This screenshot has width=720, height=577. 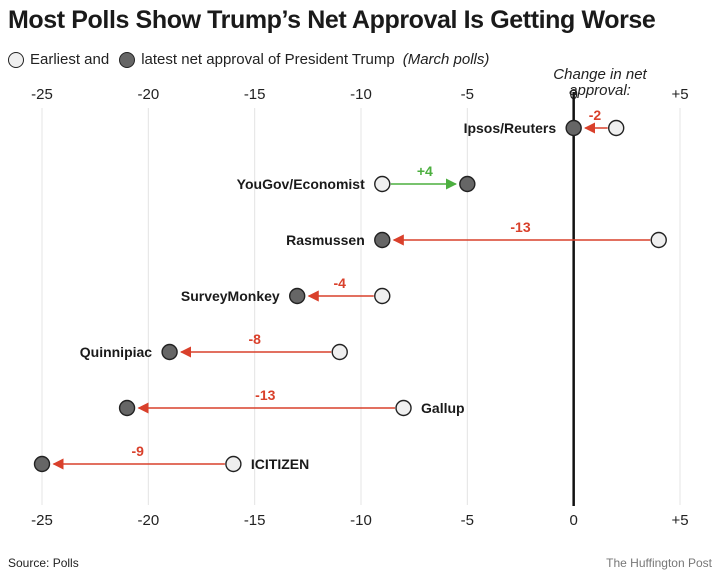 What do you see at coordinates (467, 520) in the screenshot?
I see `x-tick-label-bottom: -5` at bounding box center [467, 520].